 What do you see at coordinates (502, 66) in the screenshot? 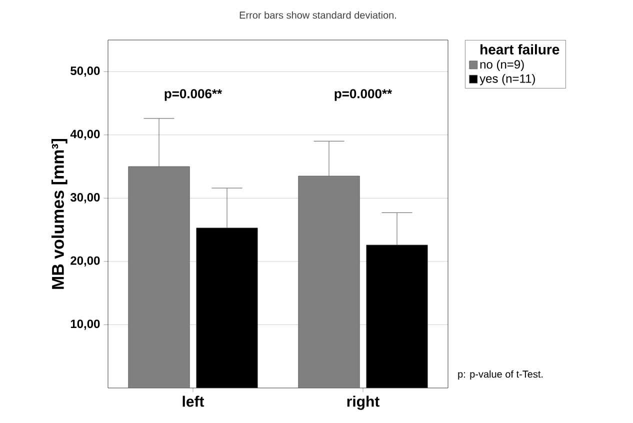
I see `legend-label: no (n=9)` at bounding box center [502, 66].